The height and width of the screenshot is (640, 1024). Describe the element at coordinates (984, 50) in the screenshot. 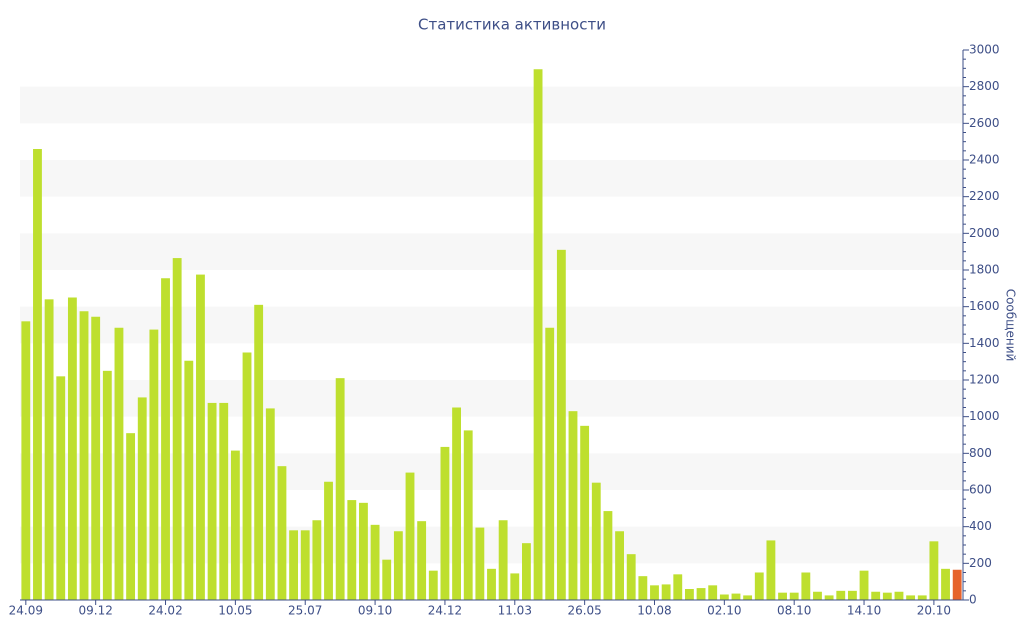

I see `y-tick-label: 3000` at that location.